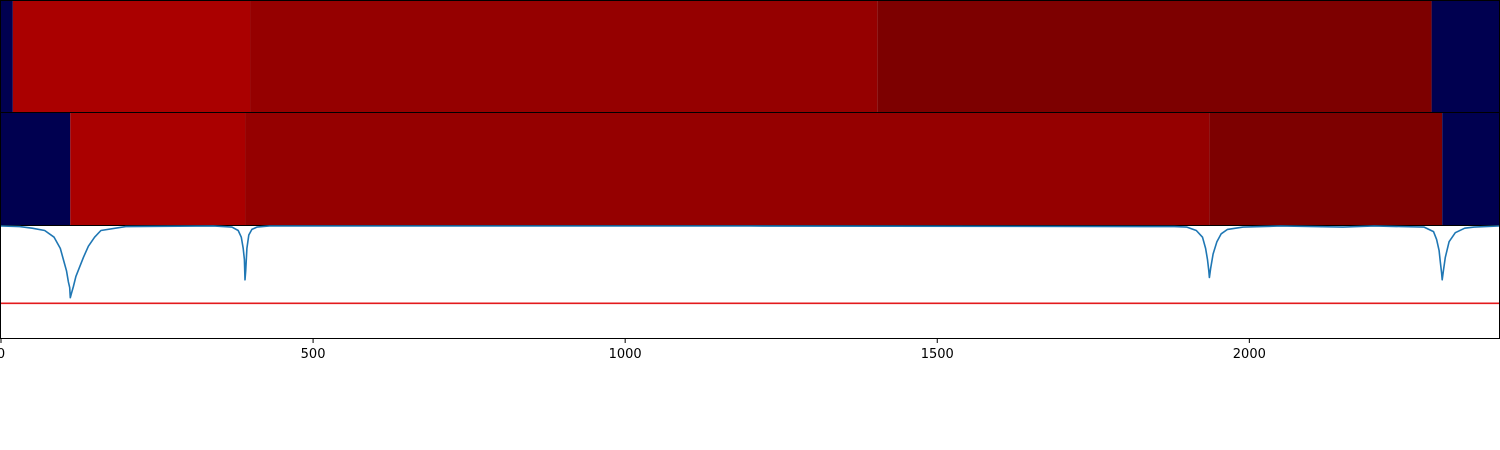 This screenshot has height=450, width=1500. Describe the element at coordinates (625, 354) in the screenshot. I see `x-tick-label: 1000` at that location.